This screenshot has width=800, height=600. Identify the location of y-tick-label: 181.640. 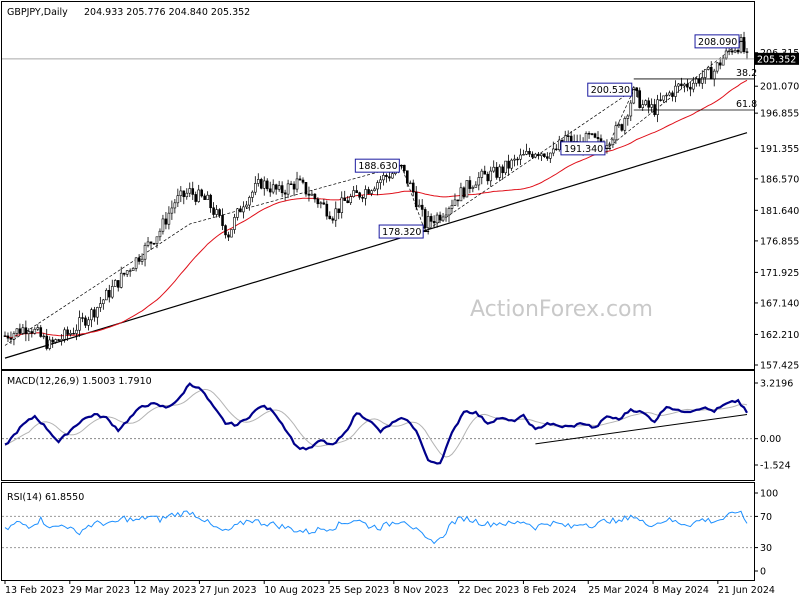
(779, 211).